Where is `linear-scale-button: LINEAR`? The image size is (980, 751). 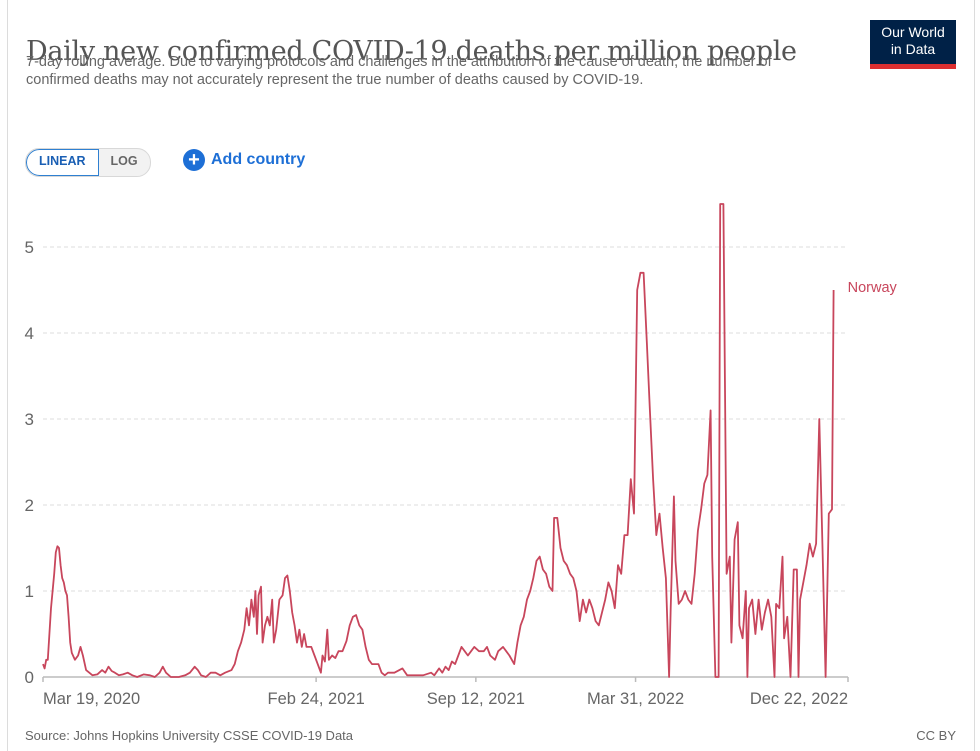
linear-scale-button: LINEAR is located at coordinates (62, 162).